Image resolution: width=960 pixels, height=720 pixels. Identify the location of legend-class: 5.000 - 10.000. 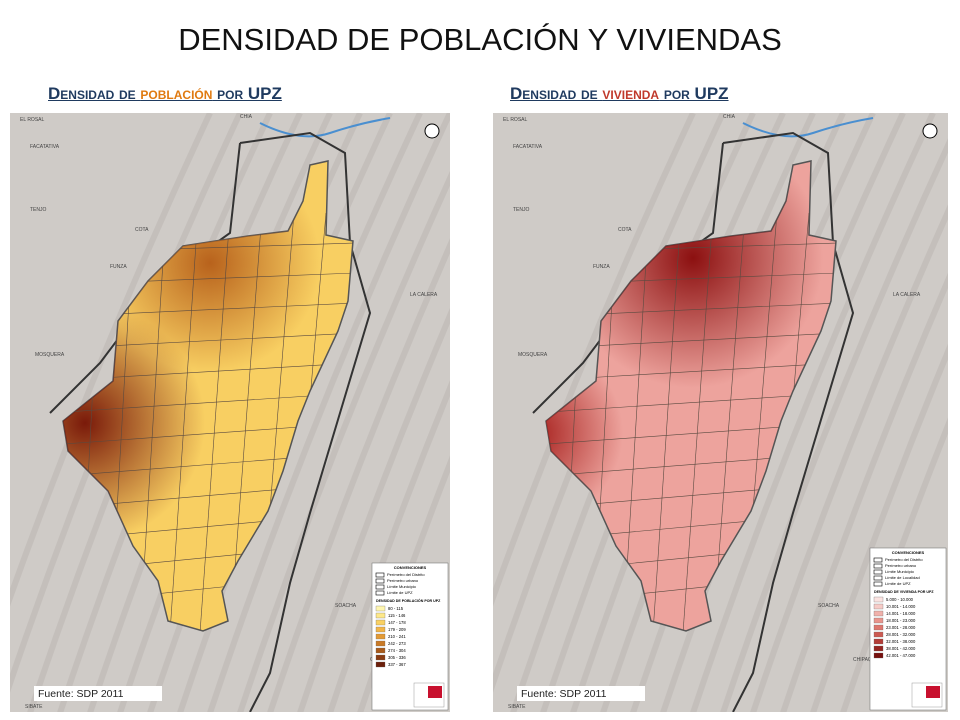
(900, 599).